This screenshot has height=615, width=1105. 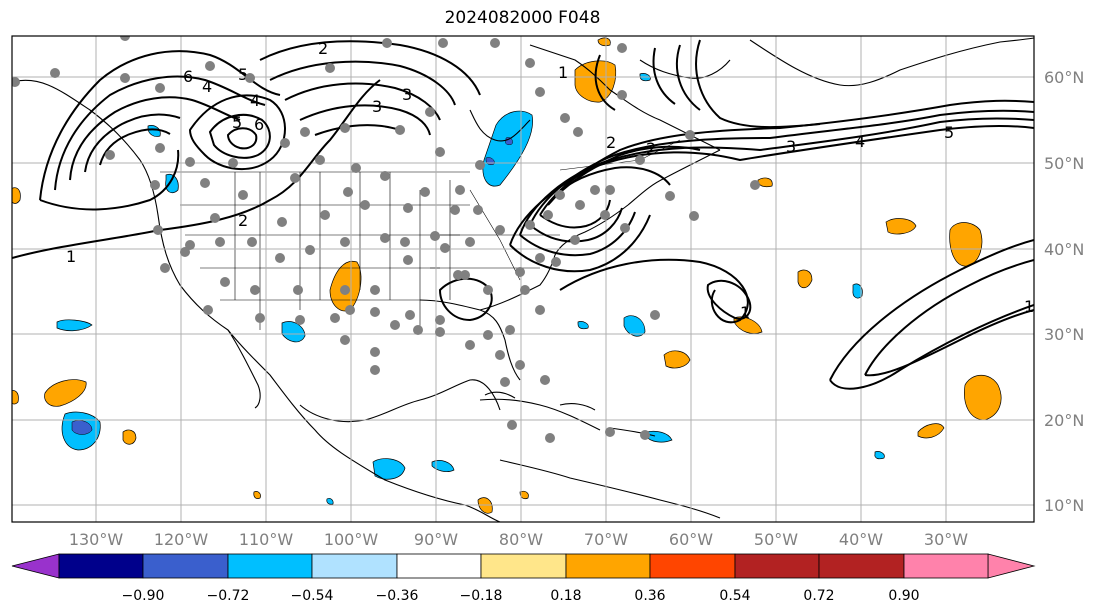 I want to click on latitude-axis: 60°N 50°N 40°N 30°N 20°N 10°N, so click(x=1064, y=291).